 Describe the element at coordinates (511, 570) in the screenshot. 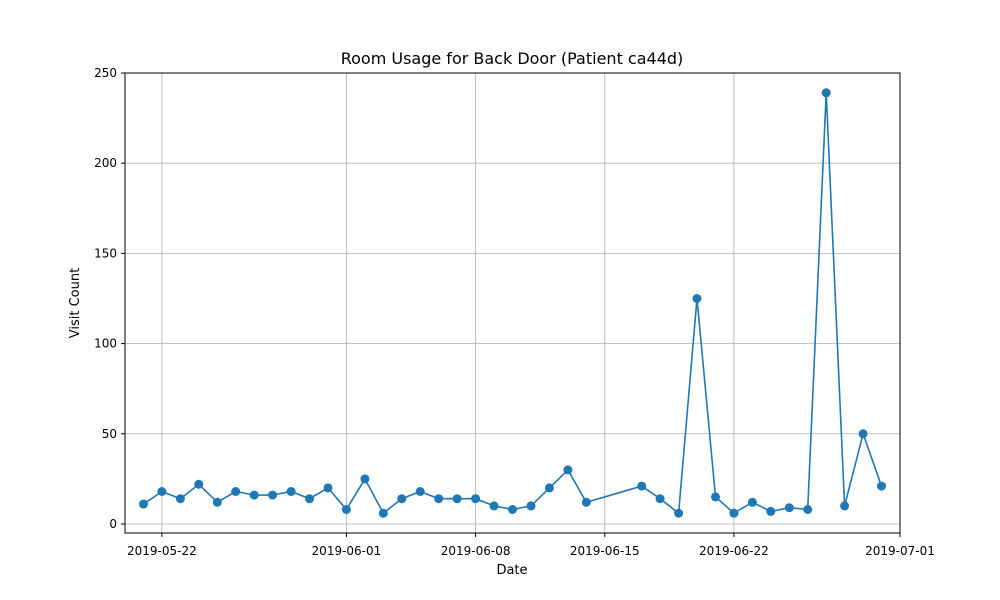

I see `x-axis-label: Date` at that location.